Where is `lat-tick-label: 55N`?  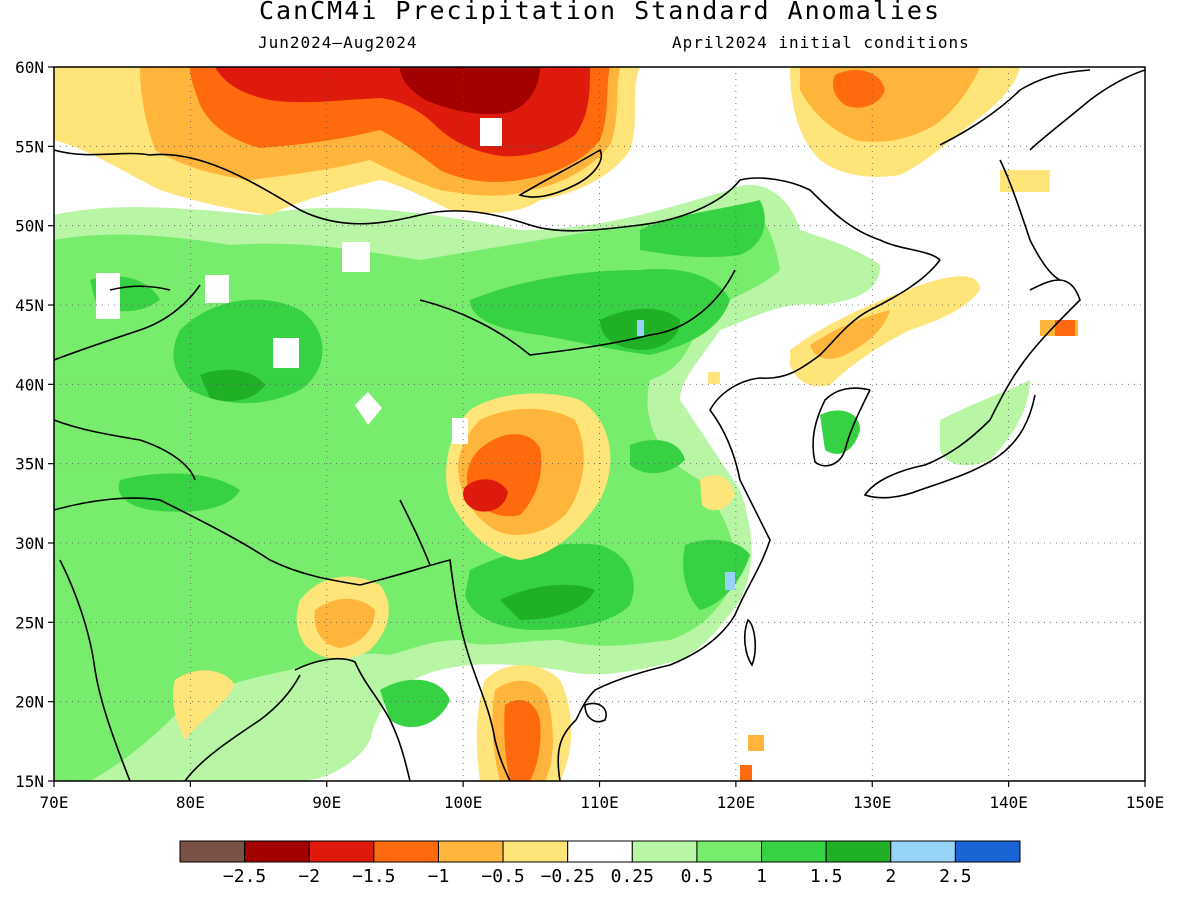 lat-tick-label: 55N is located at coordinates (29, 146).